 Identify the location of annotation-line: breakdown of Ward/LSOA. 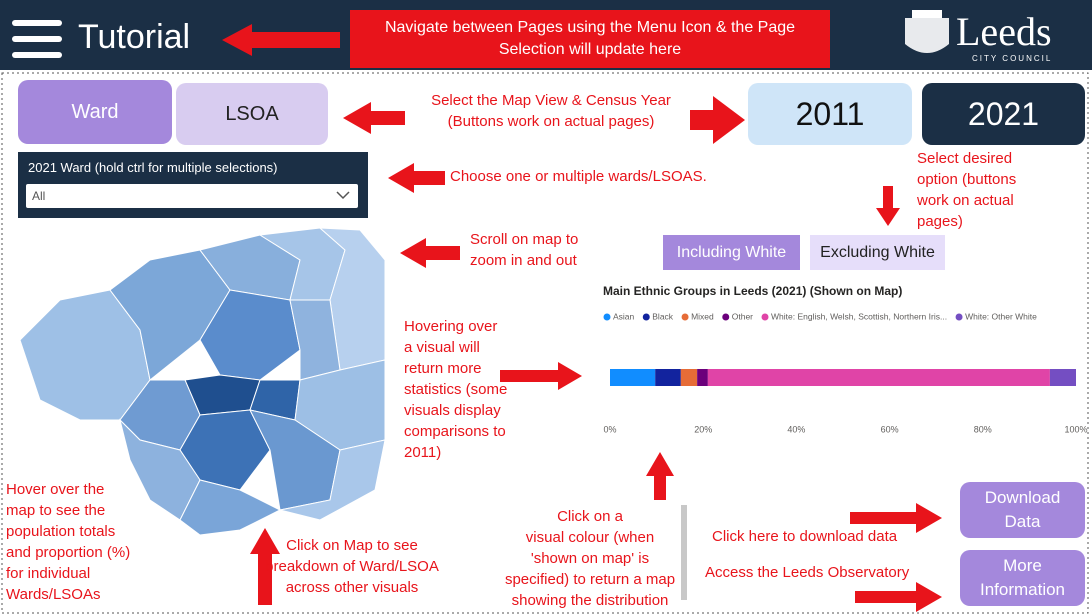
(352, 566).